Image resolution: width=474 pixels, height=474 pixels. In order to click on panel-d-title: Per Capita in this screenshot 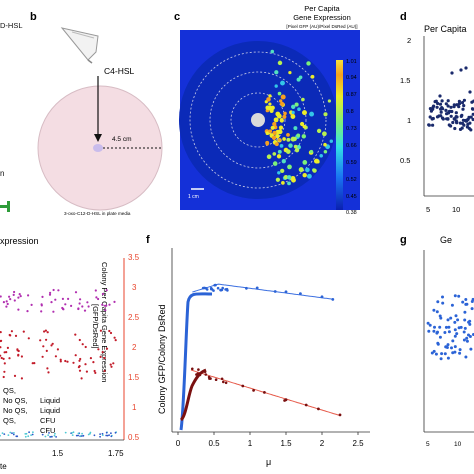, I will do `click(445, 29)`.